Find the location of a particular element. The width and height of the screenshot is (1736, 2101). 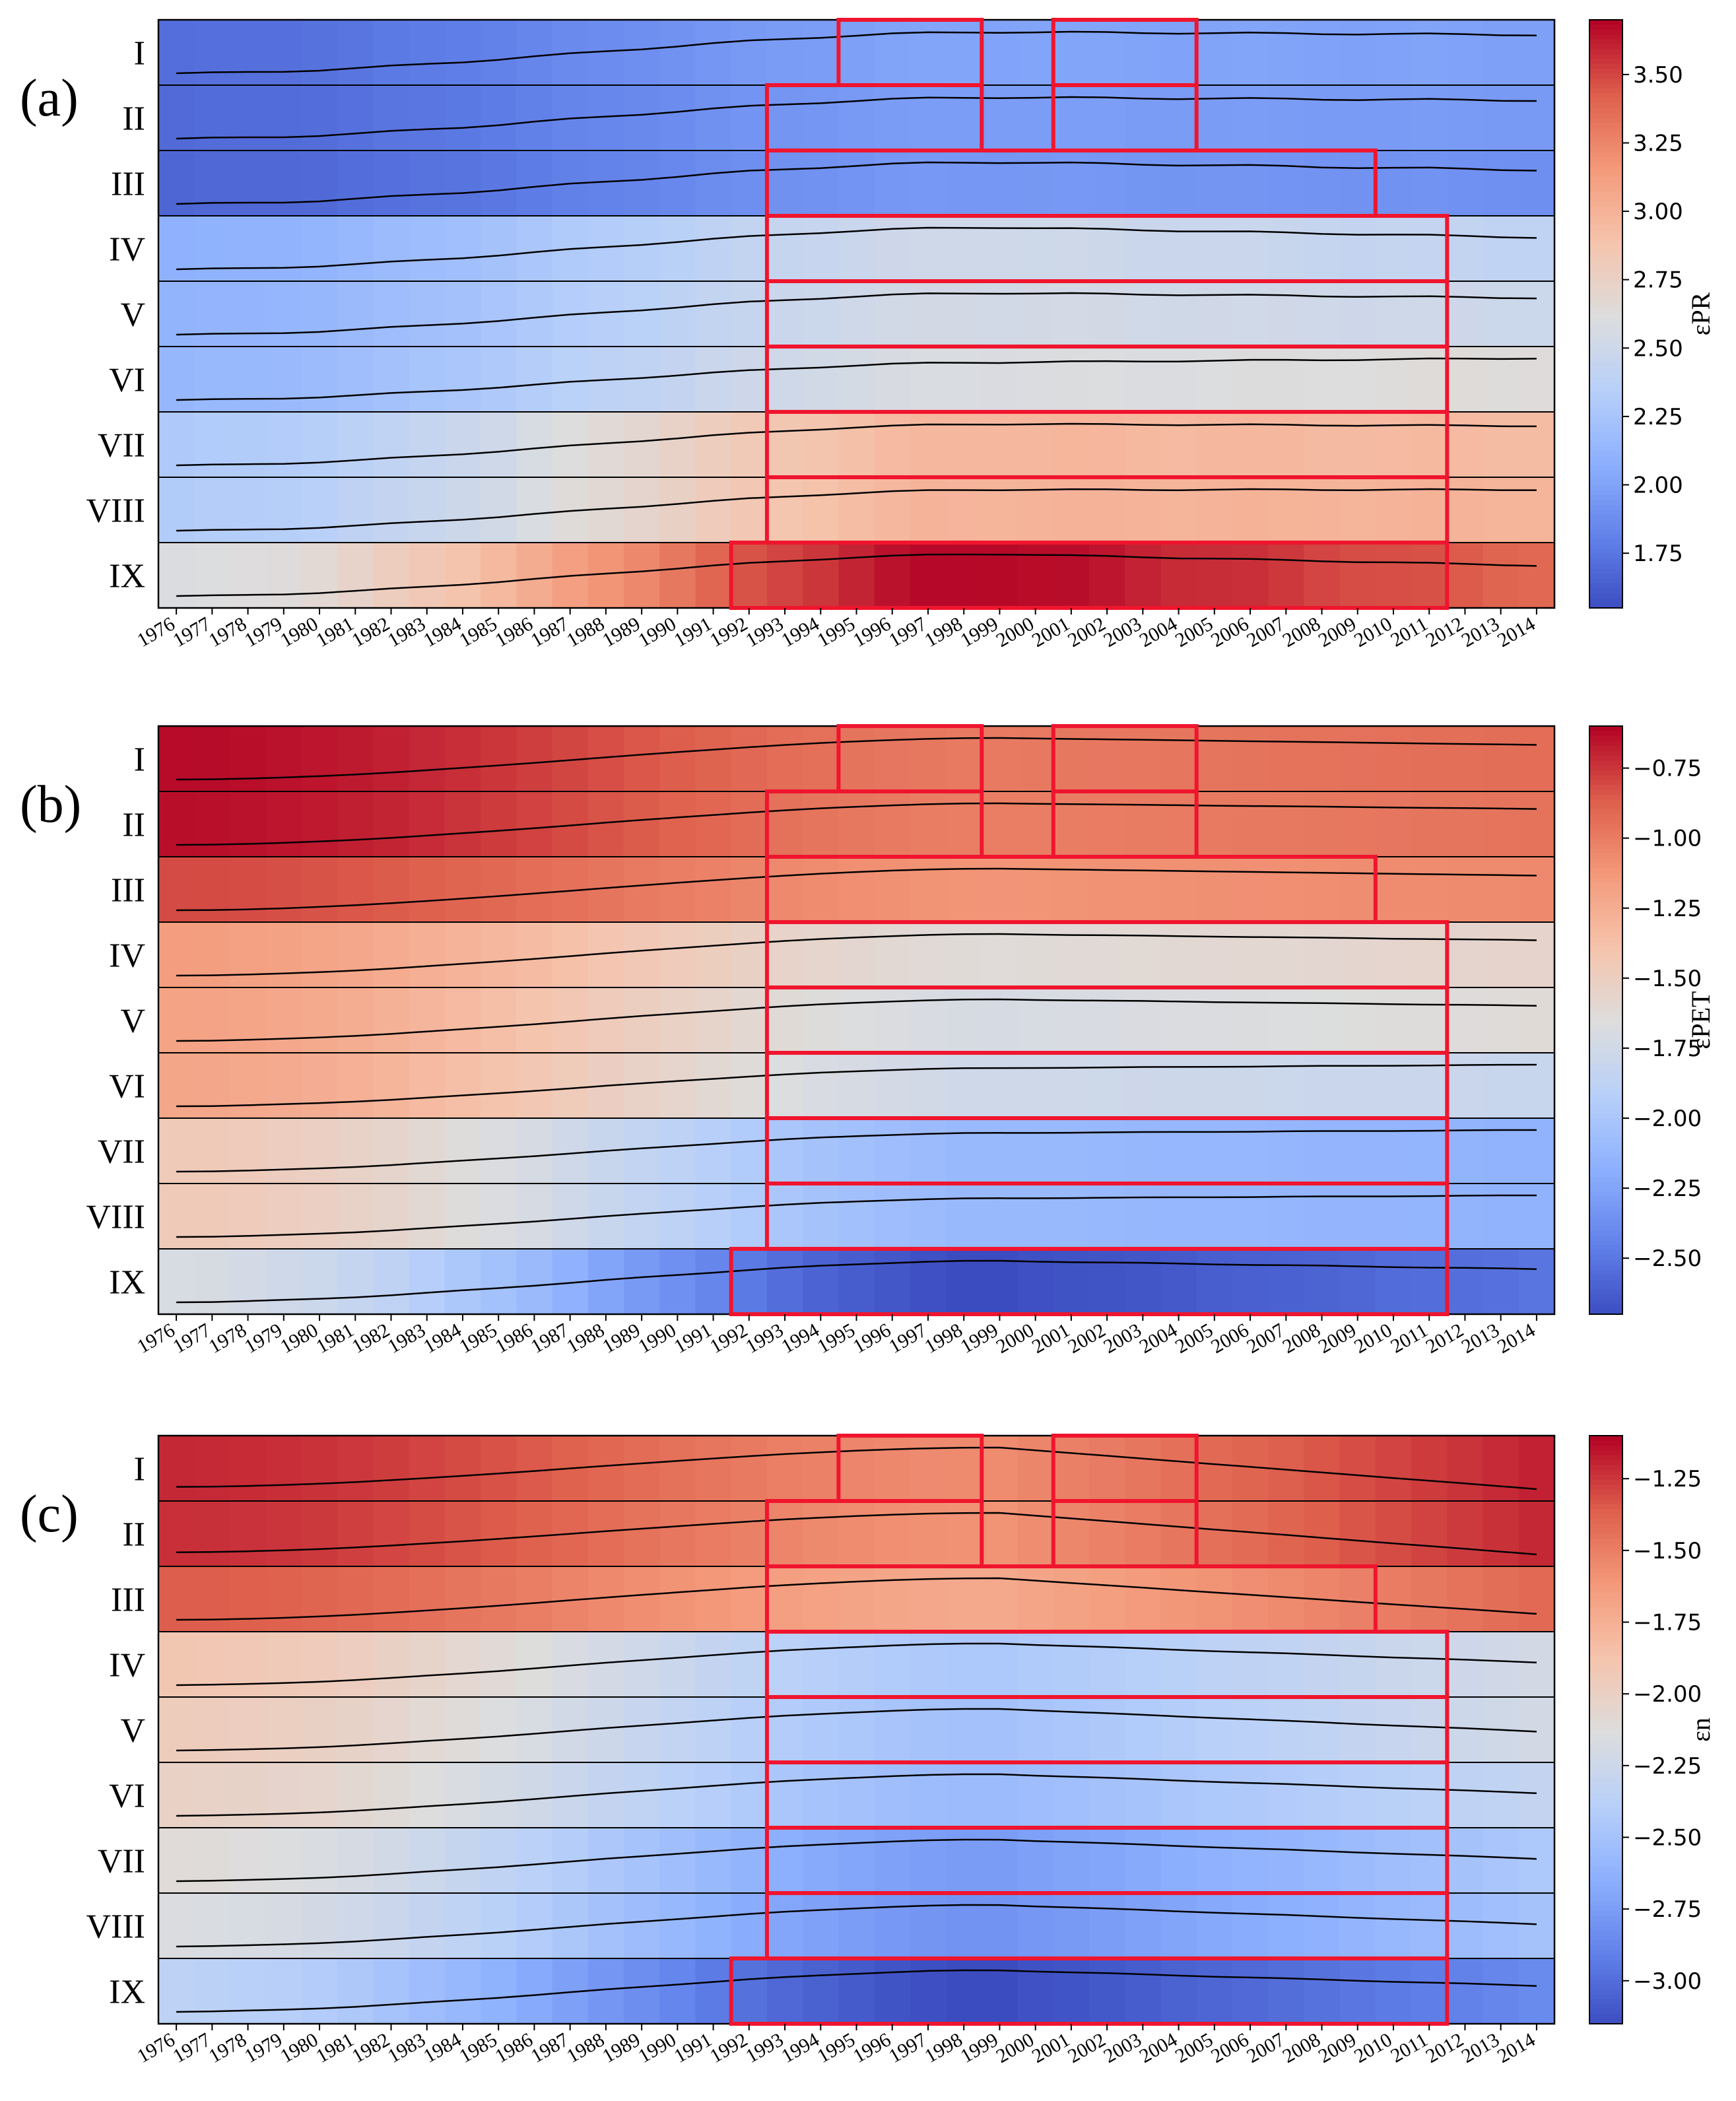

row-label: II is located at coordinates (133, 119).